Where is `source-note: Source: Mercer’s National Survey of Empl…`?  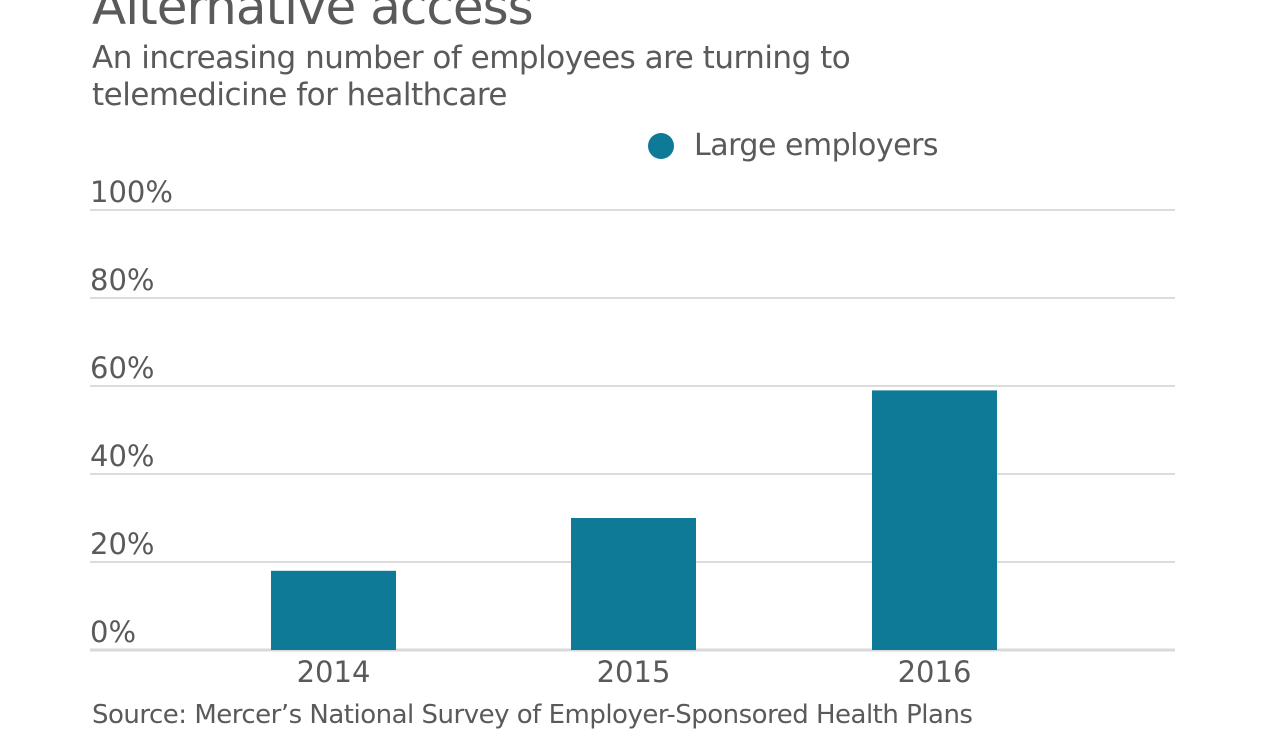
source-note: Source: Mercer’s National Survey of Empl… is located at coordinates (532, 715).